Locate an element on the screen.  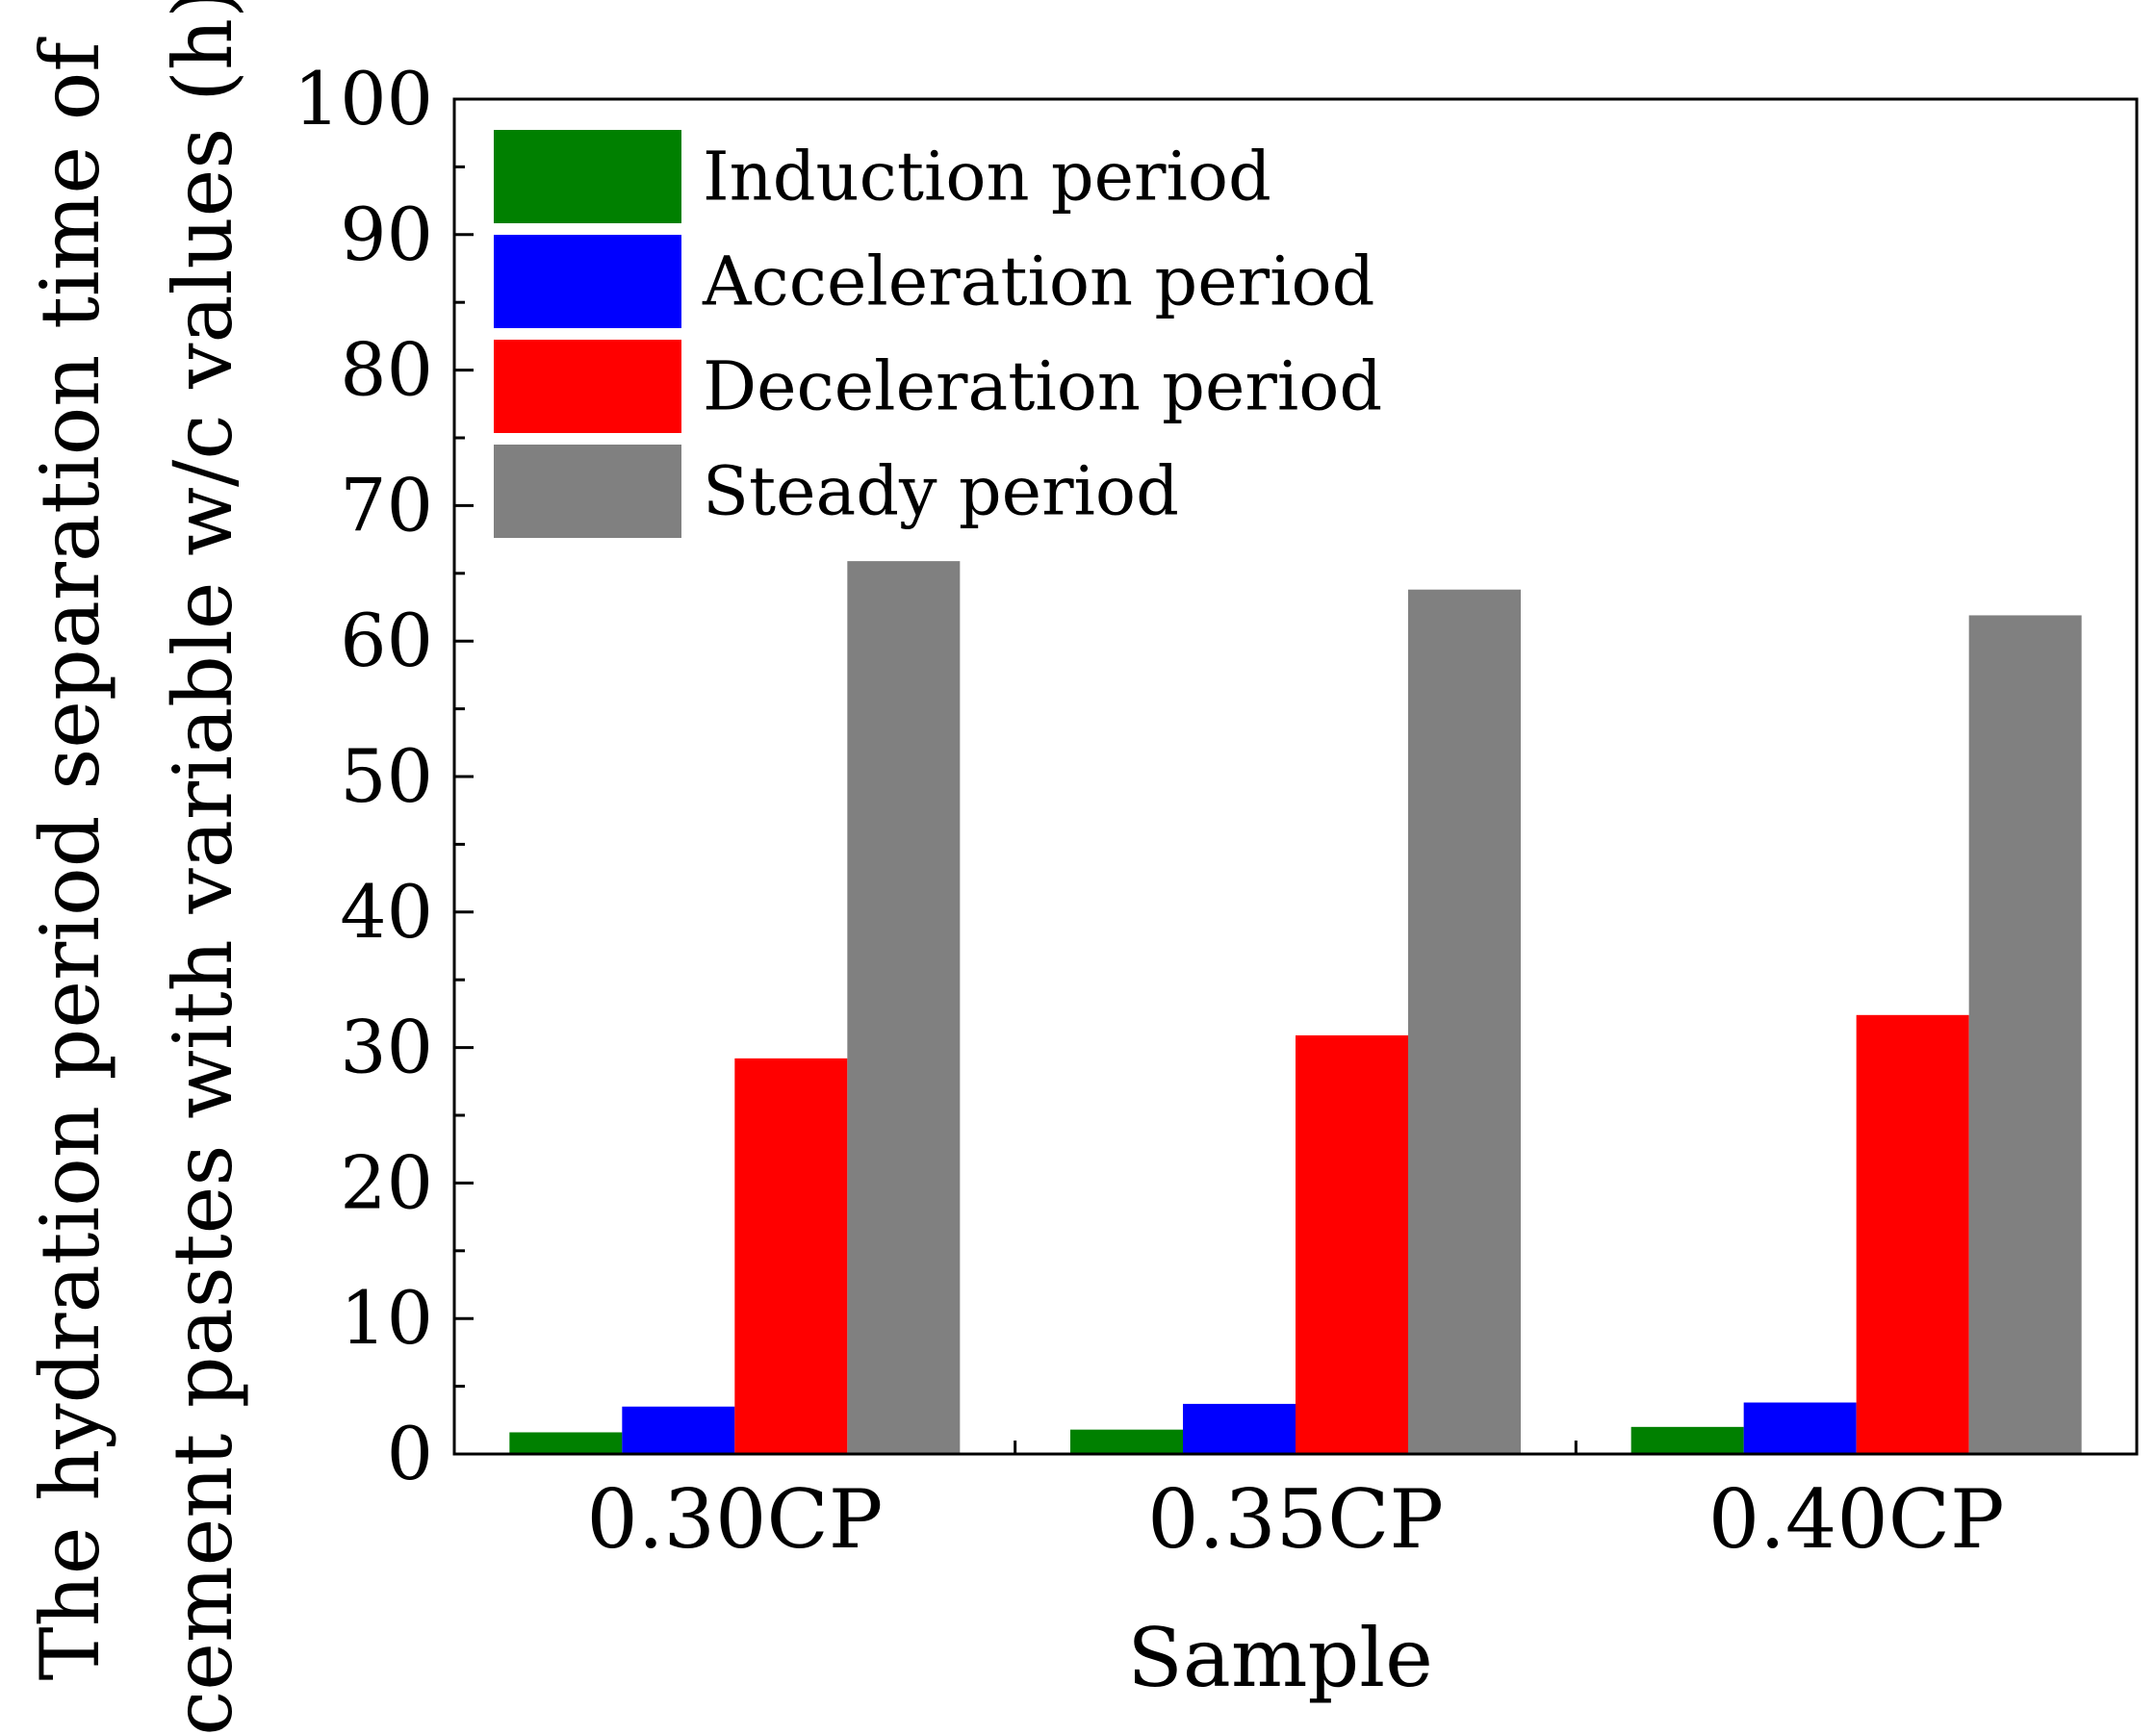
y-tick-label: 90 is located at coordinates (386, 234).